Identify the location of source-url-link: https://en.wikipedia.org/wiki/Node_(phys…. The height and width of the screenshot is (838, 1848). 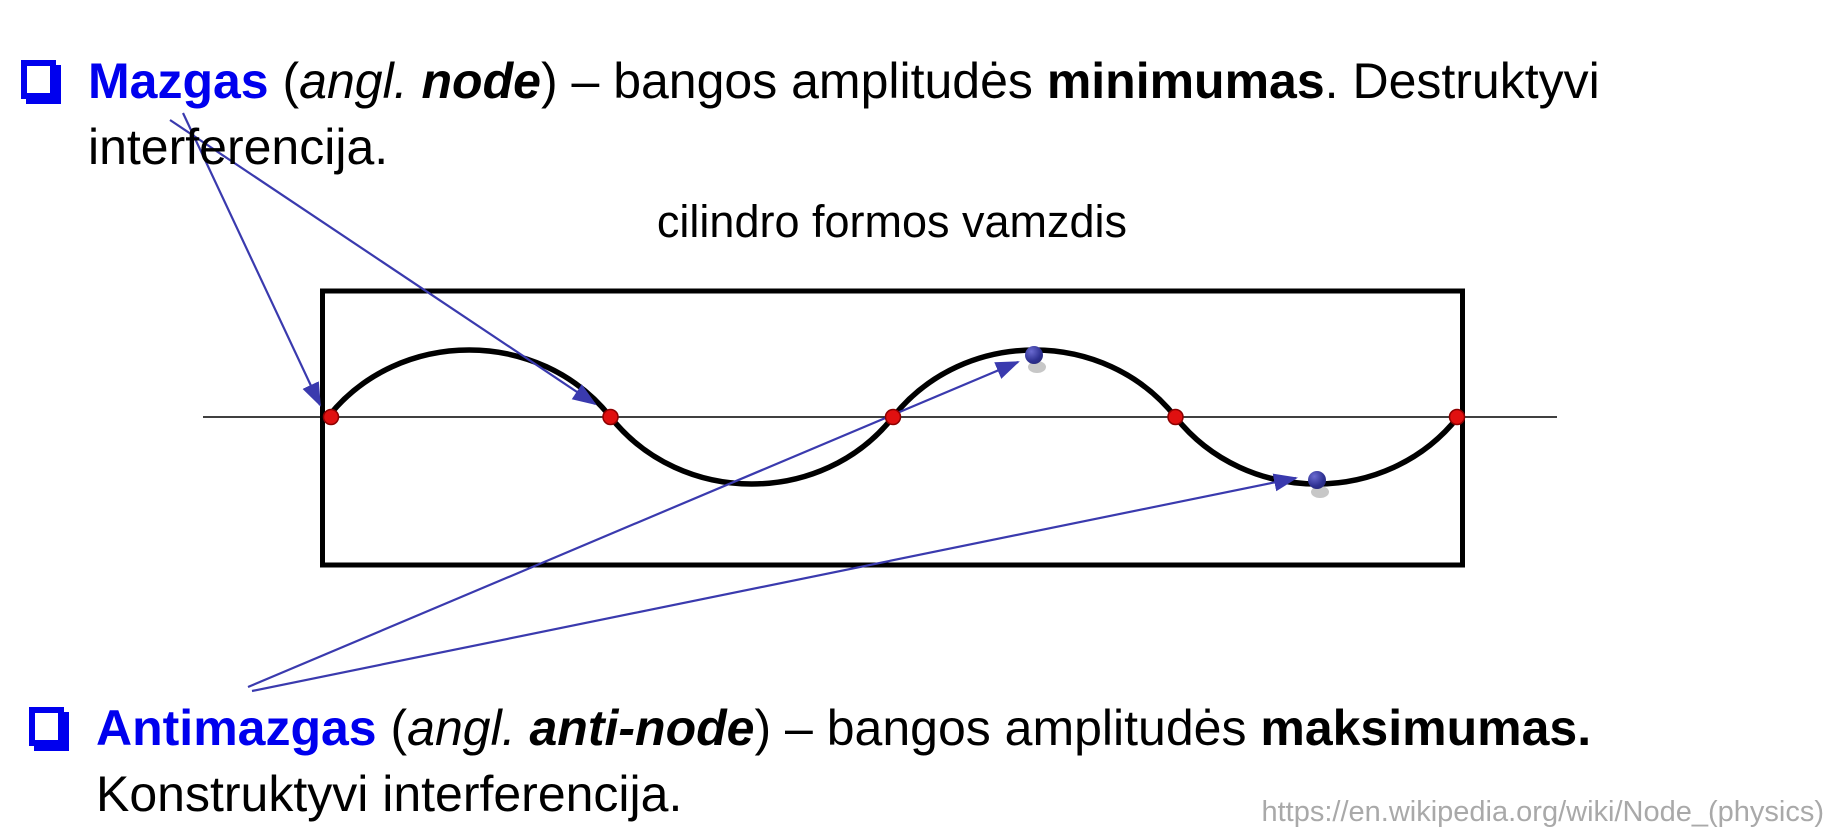
(1542, 812).